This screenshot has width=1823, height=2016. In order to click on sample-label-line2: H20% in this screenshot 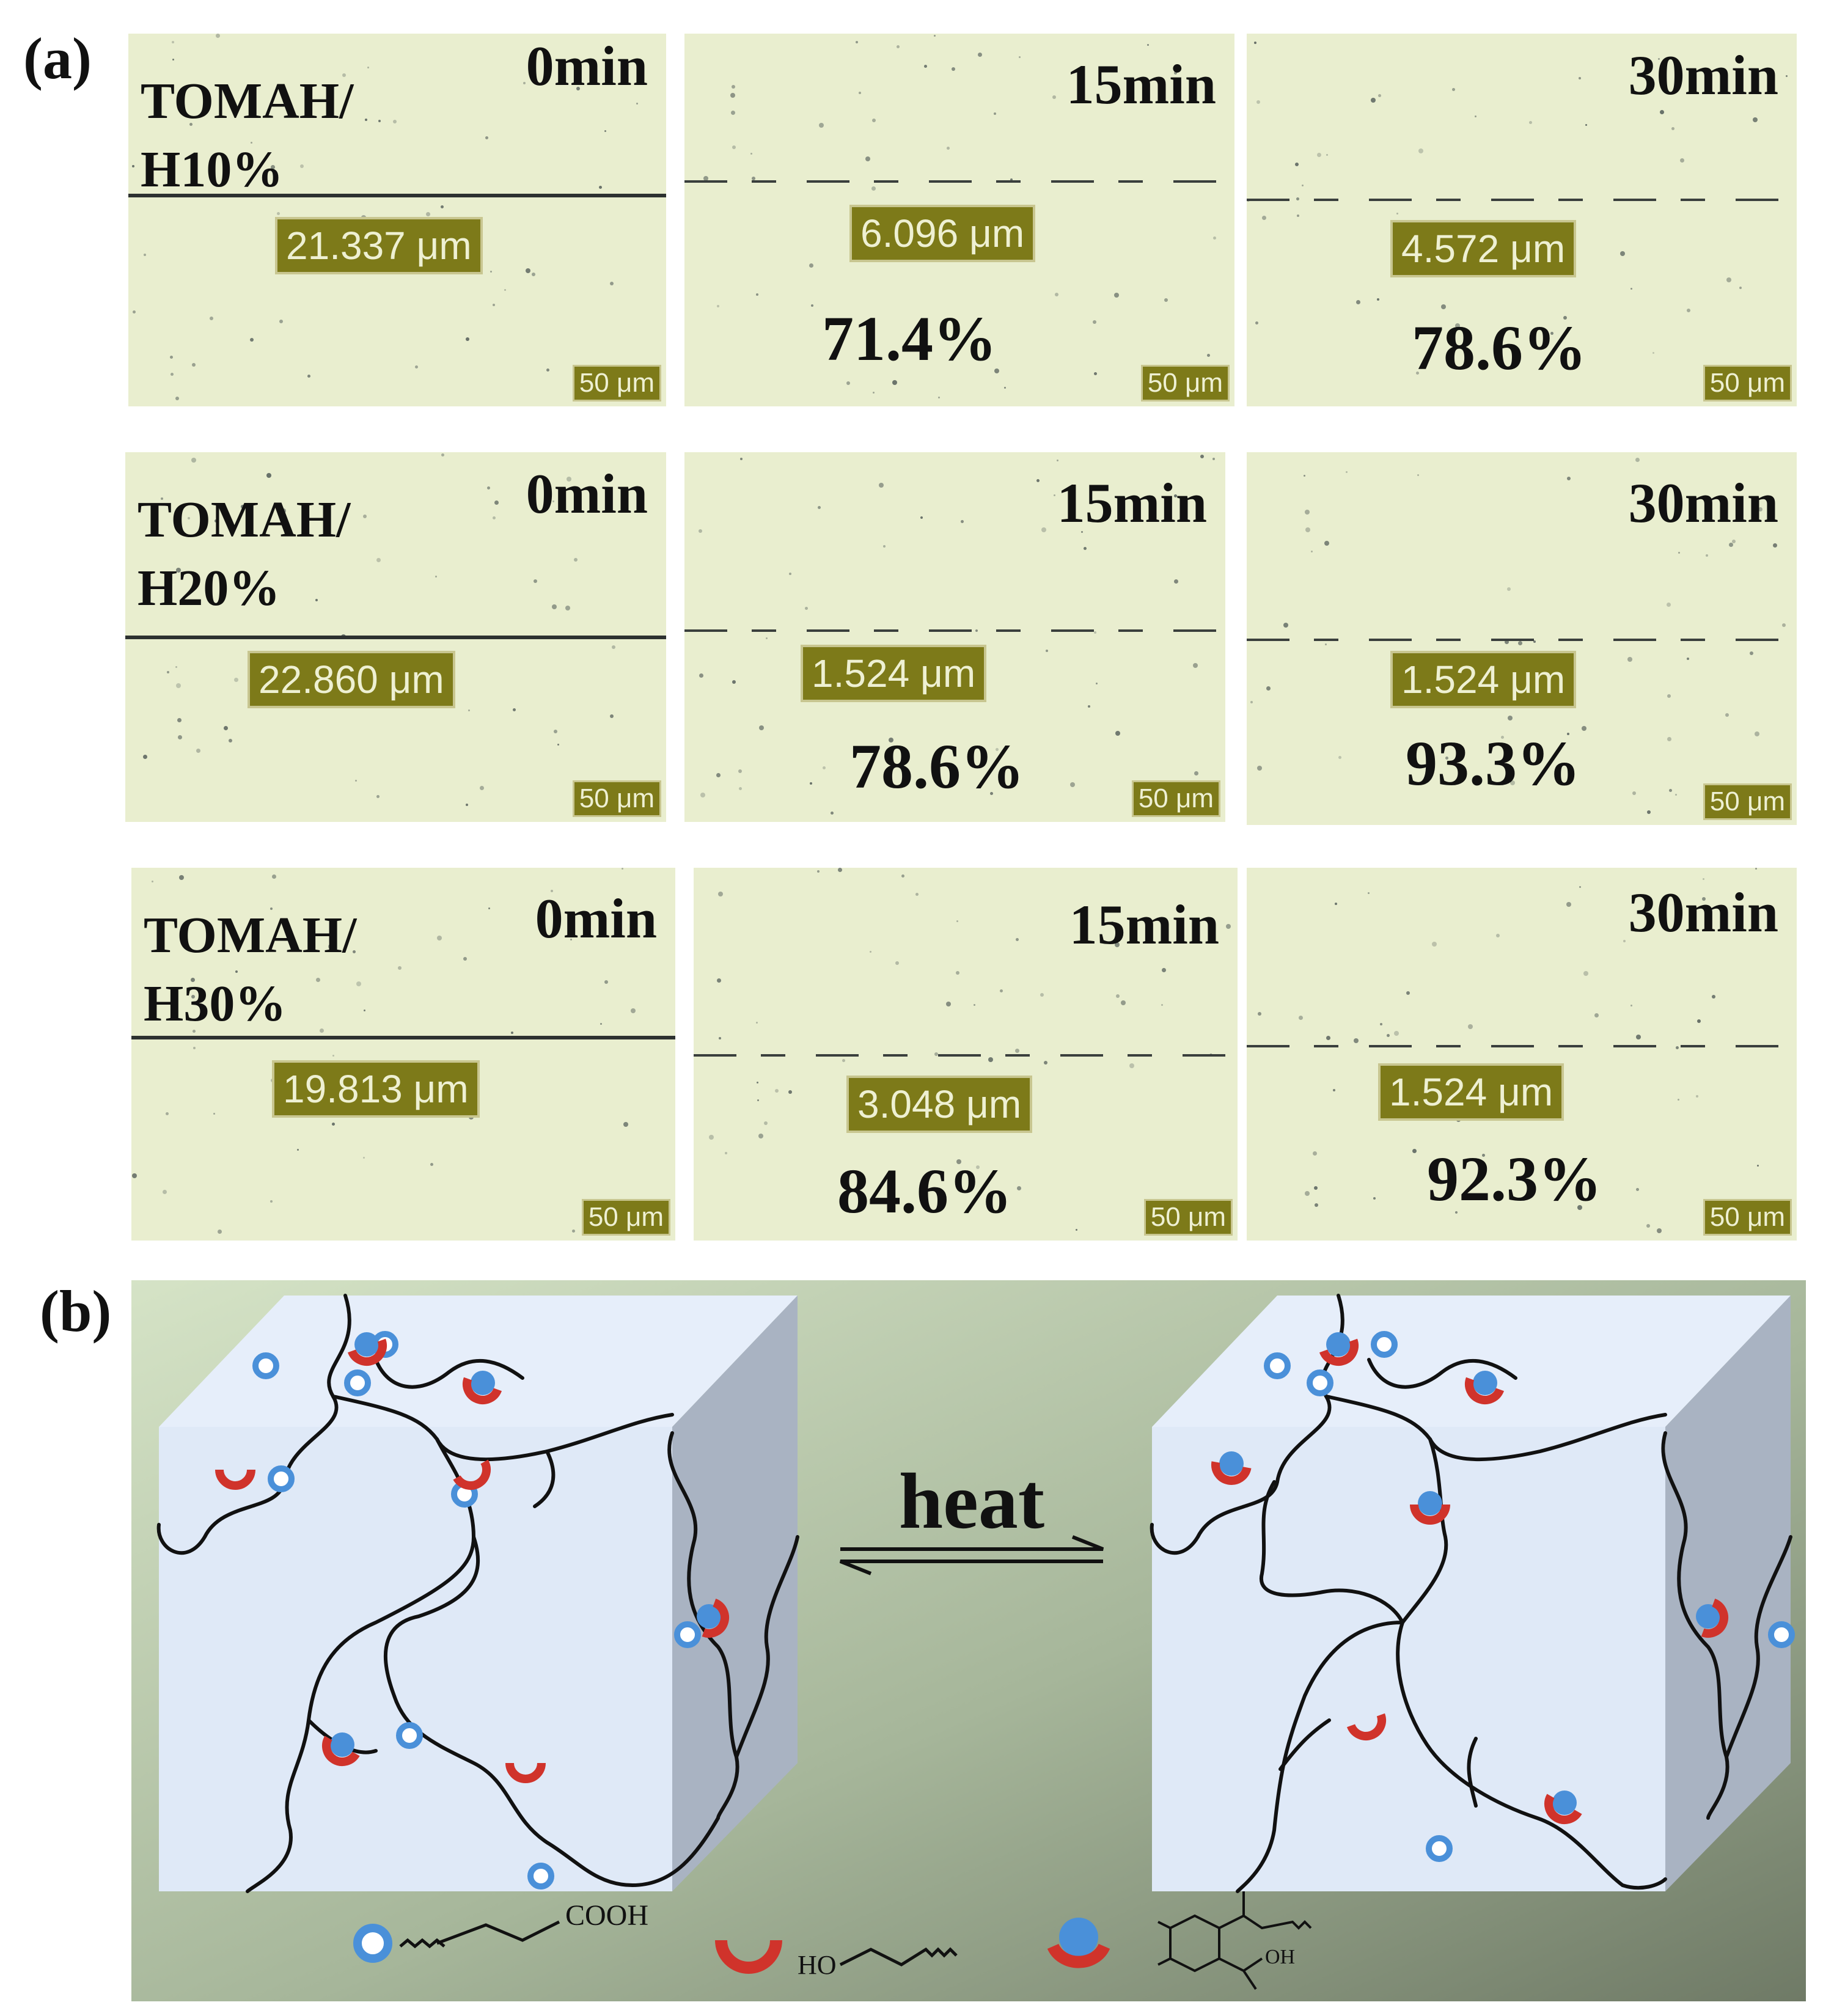, I will do `click(209, 589)`.